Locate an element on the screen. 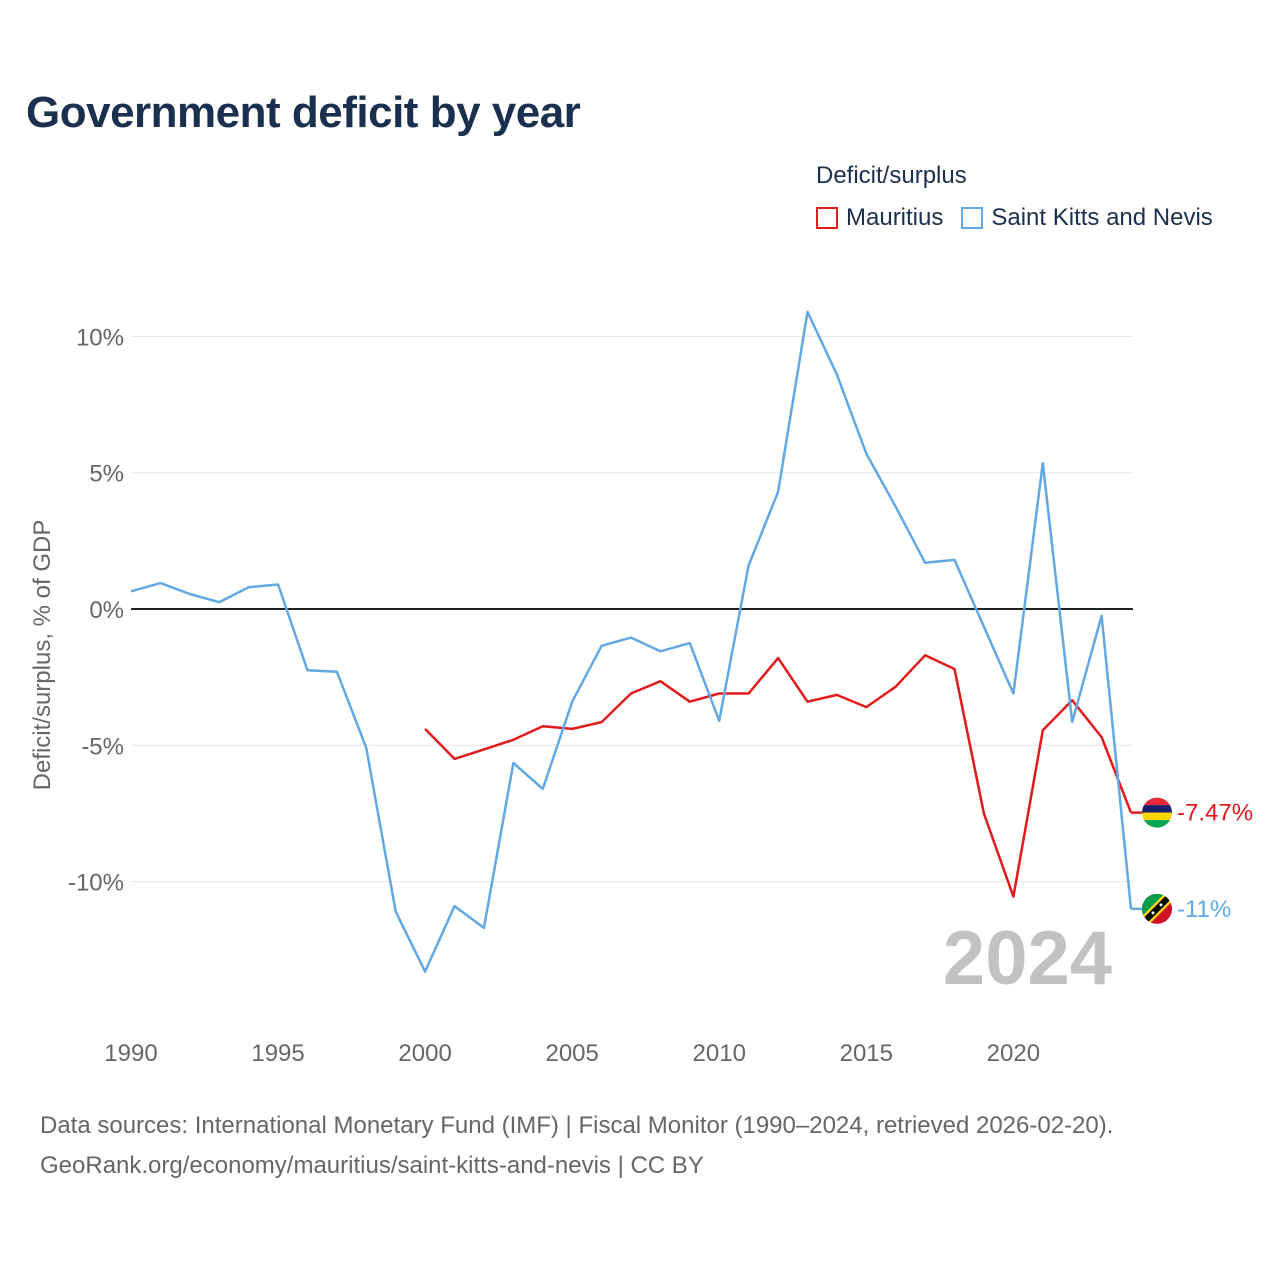 Image resolution: width=1280 pixels, height=1280 pixels. legend-swatch-mauritius is located at coordinates (827, 218).